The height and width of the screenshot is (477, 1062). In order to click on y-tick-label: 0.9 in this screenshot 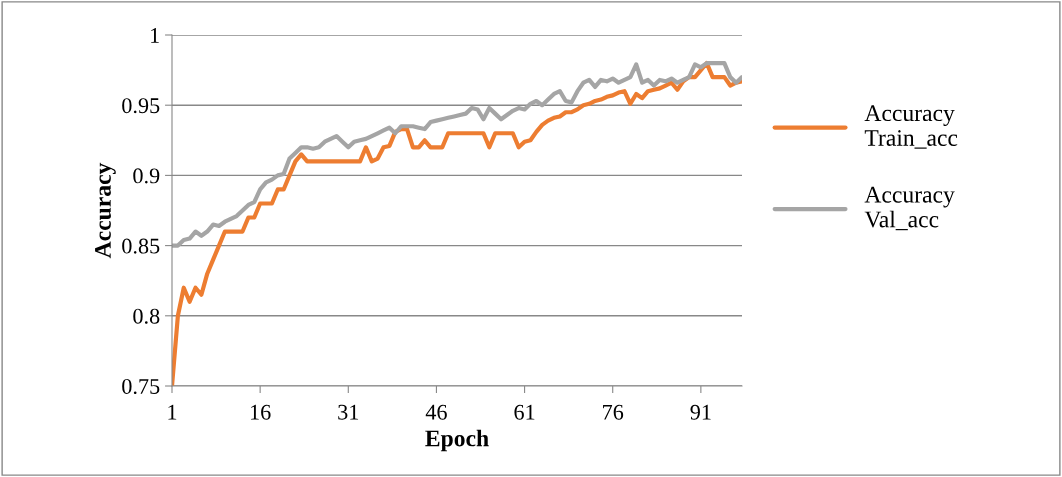, I will do `click(146, 176)`.